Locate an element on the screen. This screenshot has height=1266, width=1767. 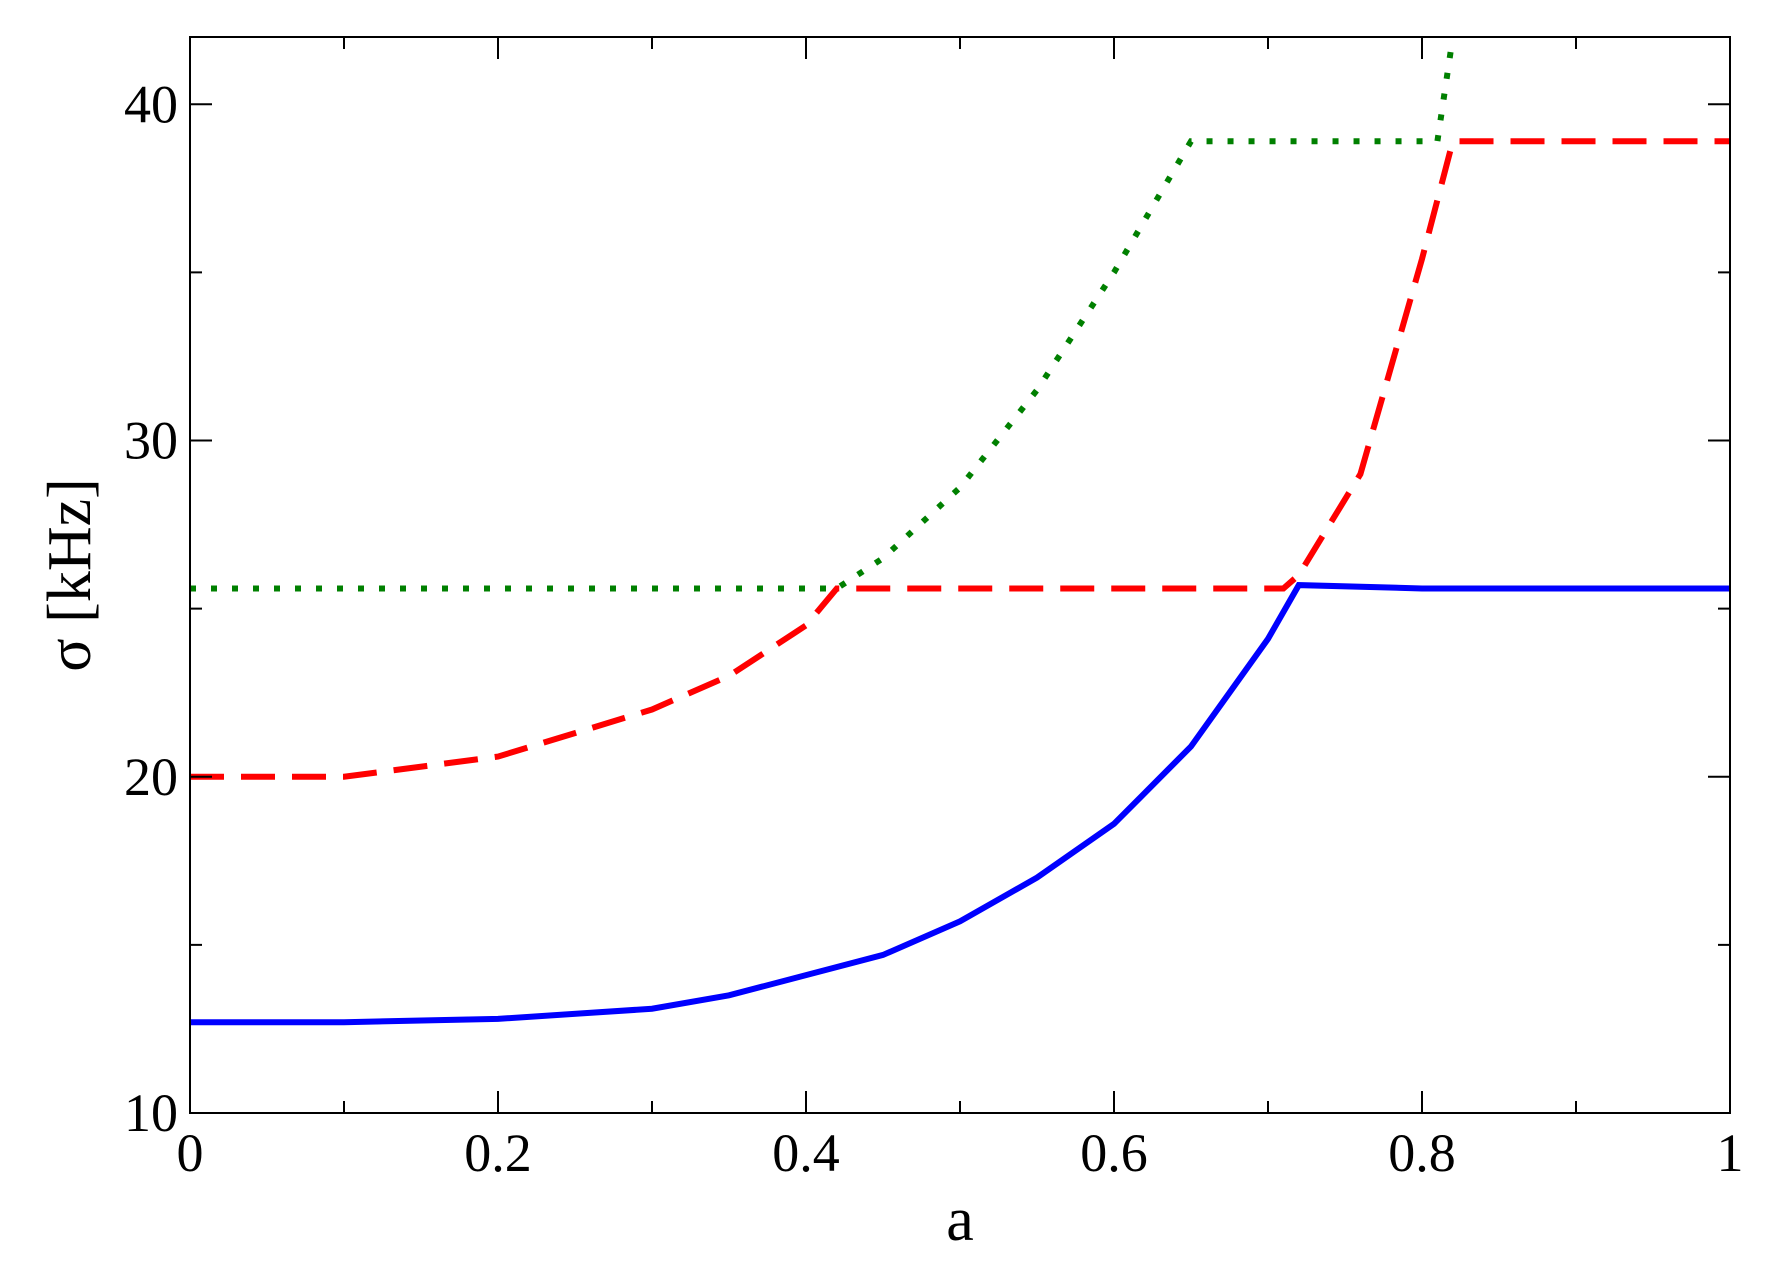
x-tick-label: 0.2 is located at coordinates (498, 1153).